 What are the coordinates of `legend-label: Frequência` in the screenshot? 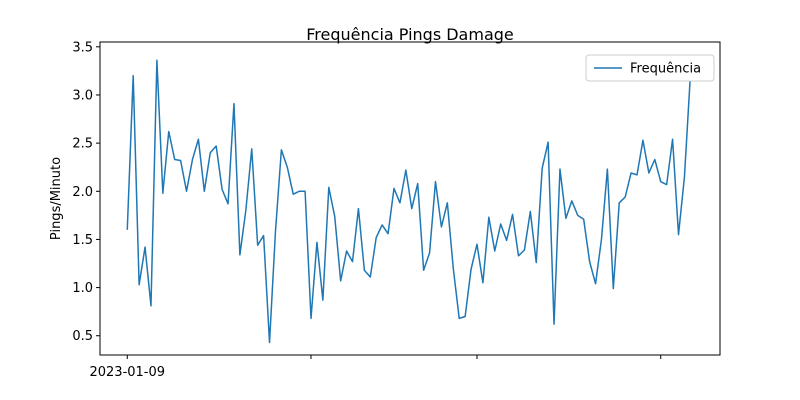 It's located at (665, 69).